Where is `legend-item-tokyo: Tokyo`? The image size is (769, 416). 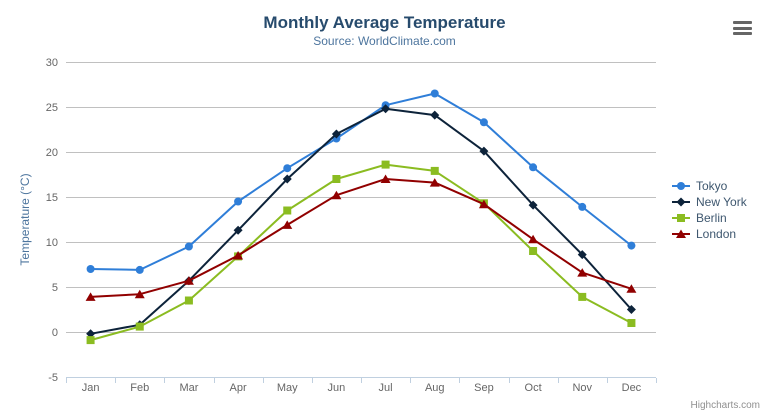 legend-item-tokyo: Tokyo is located at coordinates (709, 186).